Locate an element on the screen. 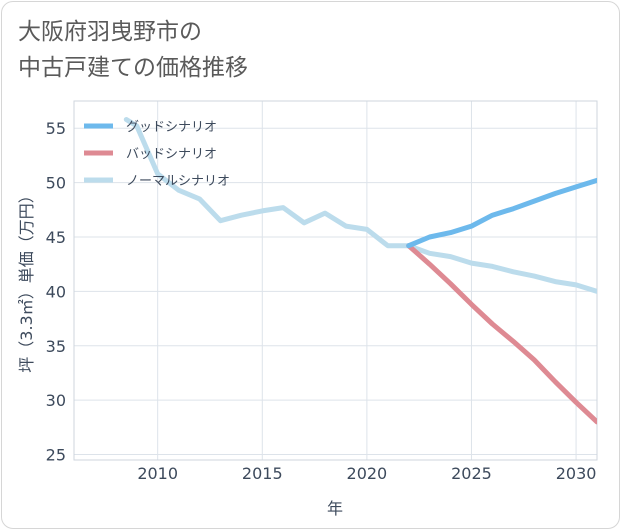 This screenshot has width=621, height=530. x-tick-label: 2010 is located at coordinates (157, 473).